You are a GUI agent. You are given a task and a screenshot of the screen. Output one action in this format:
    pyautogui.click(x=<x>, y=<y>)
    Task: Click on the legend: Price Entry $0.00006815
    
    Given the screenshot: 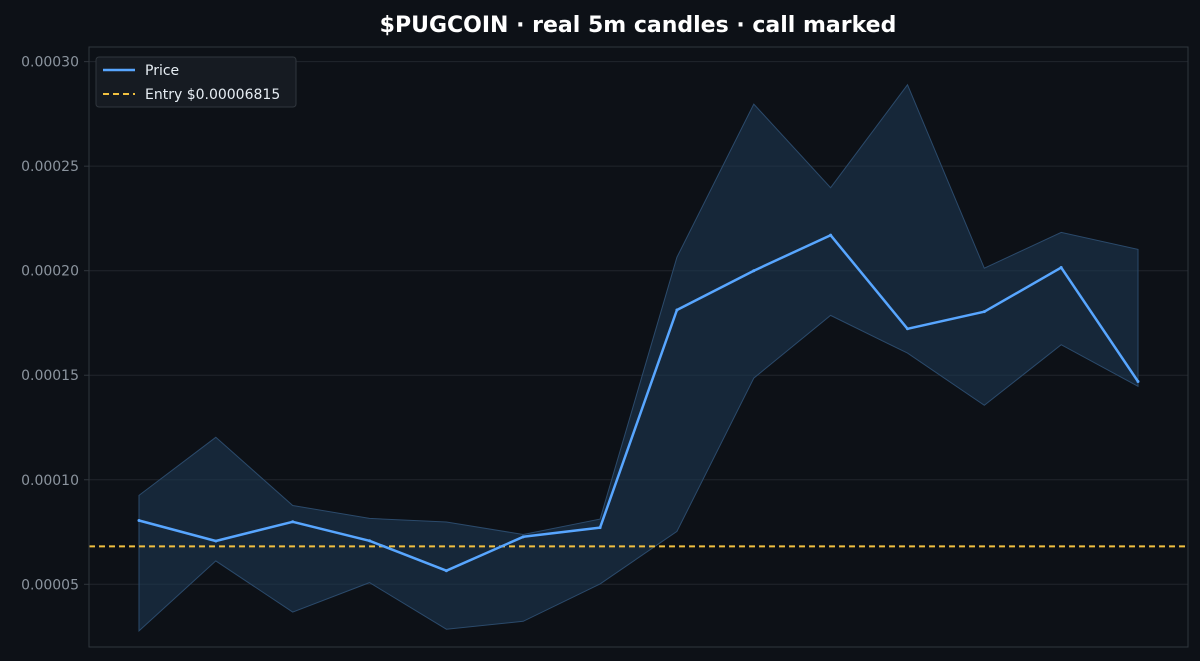 What is the action you would take?
    pyautogui.click(x=196, y=82)
    